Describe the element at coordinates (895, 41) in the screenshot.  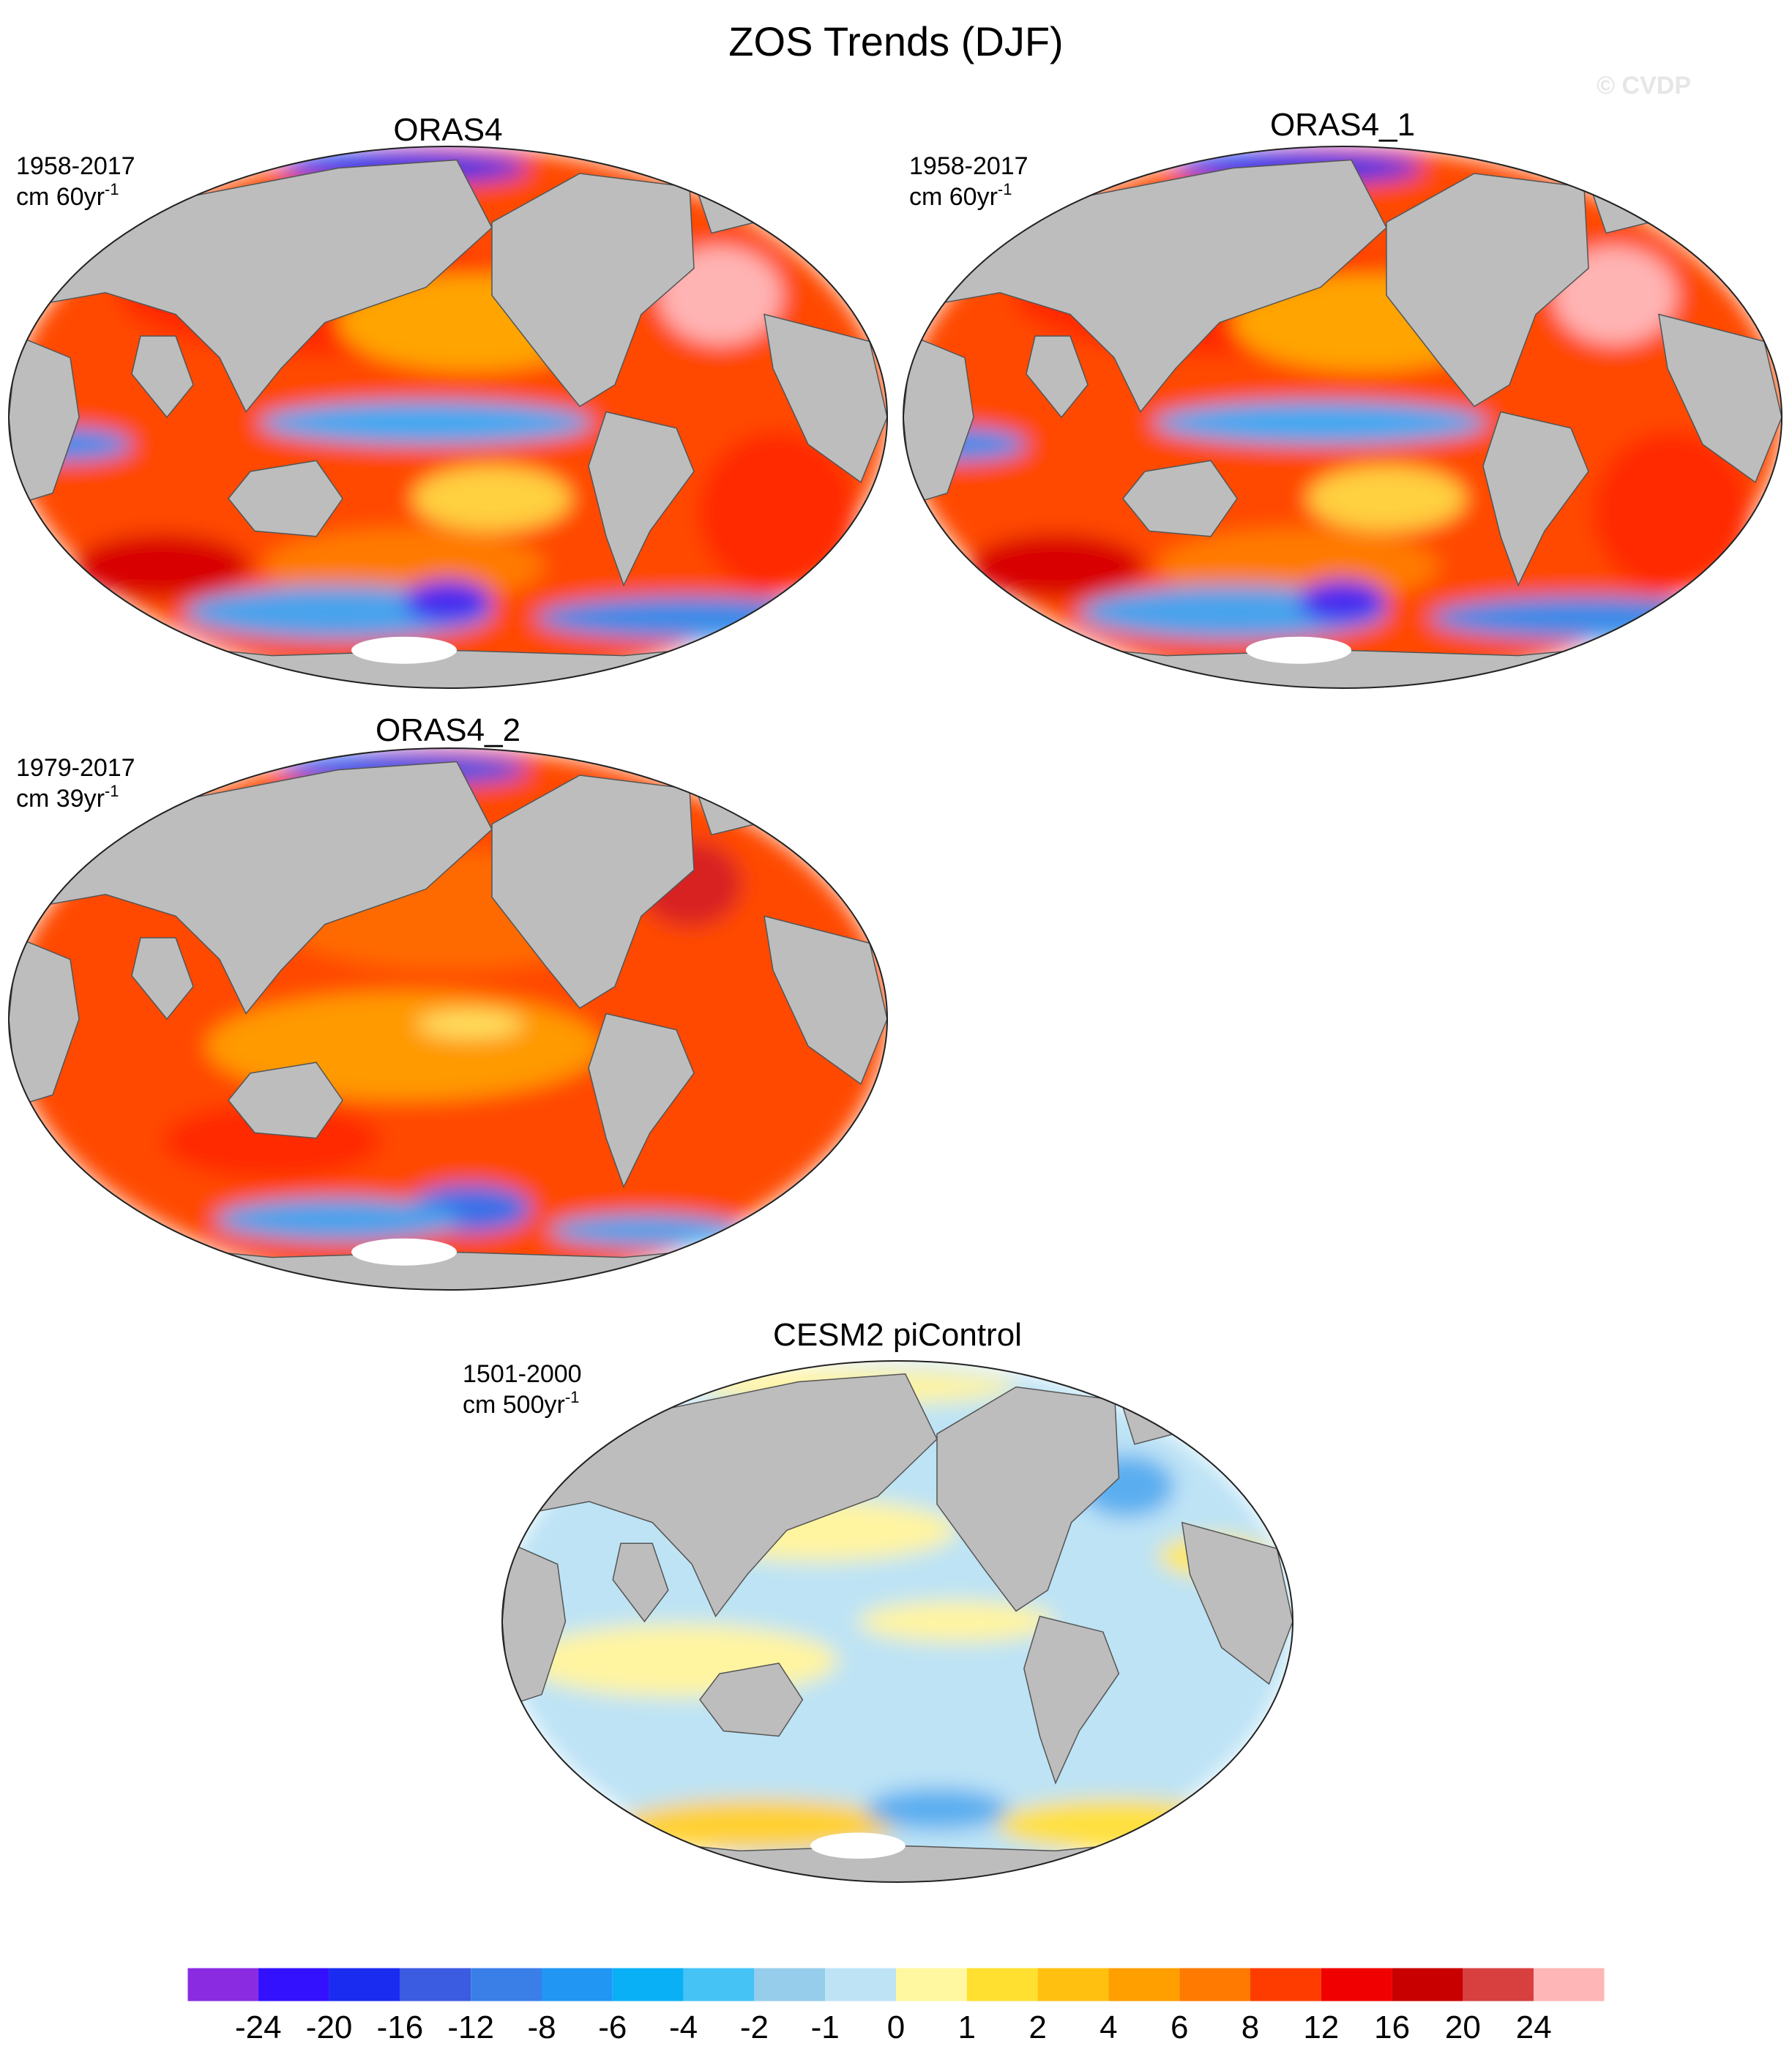
I see `figure-title: ZOS Trends (DJF)` at that location.